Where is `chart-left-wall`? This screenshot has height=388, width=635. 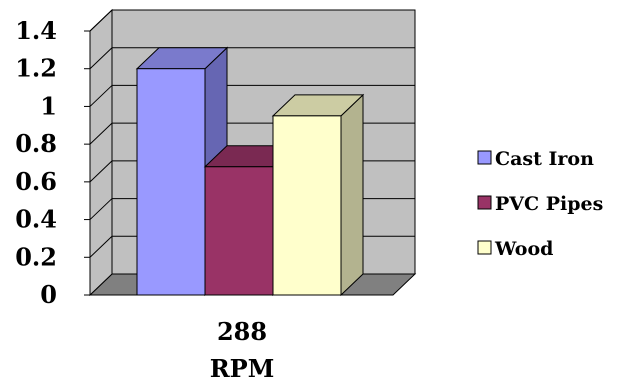 chart-left-wall is located at coordinates (101, 152).